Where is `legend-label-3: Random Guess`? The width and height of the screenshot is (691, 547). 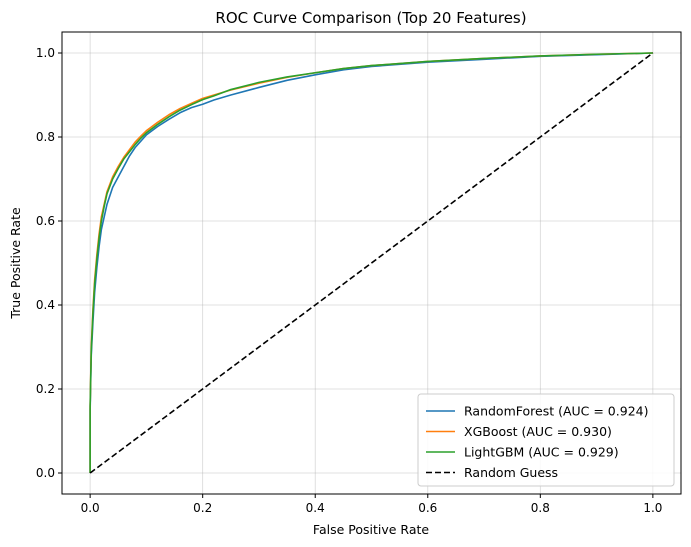 legend-label-3: Random Guess is located at coordinates (511, 472).